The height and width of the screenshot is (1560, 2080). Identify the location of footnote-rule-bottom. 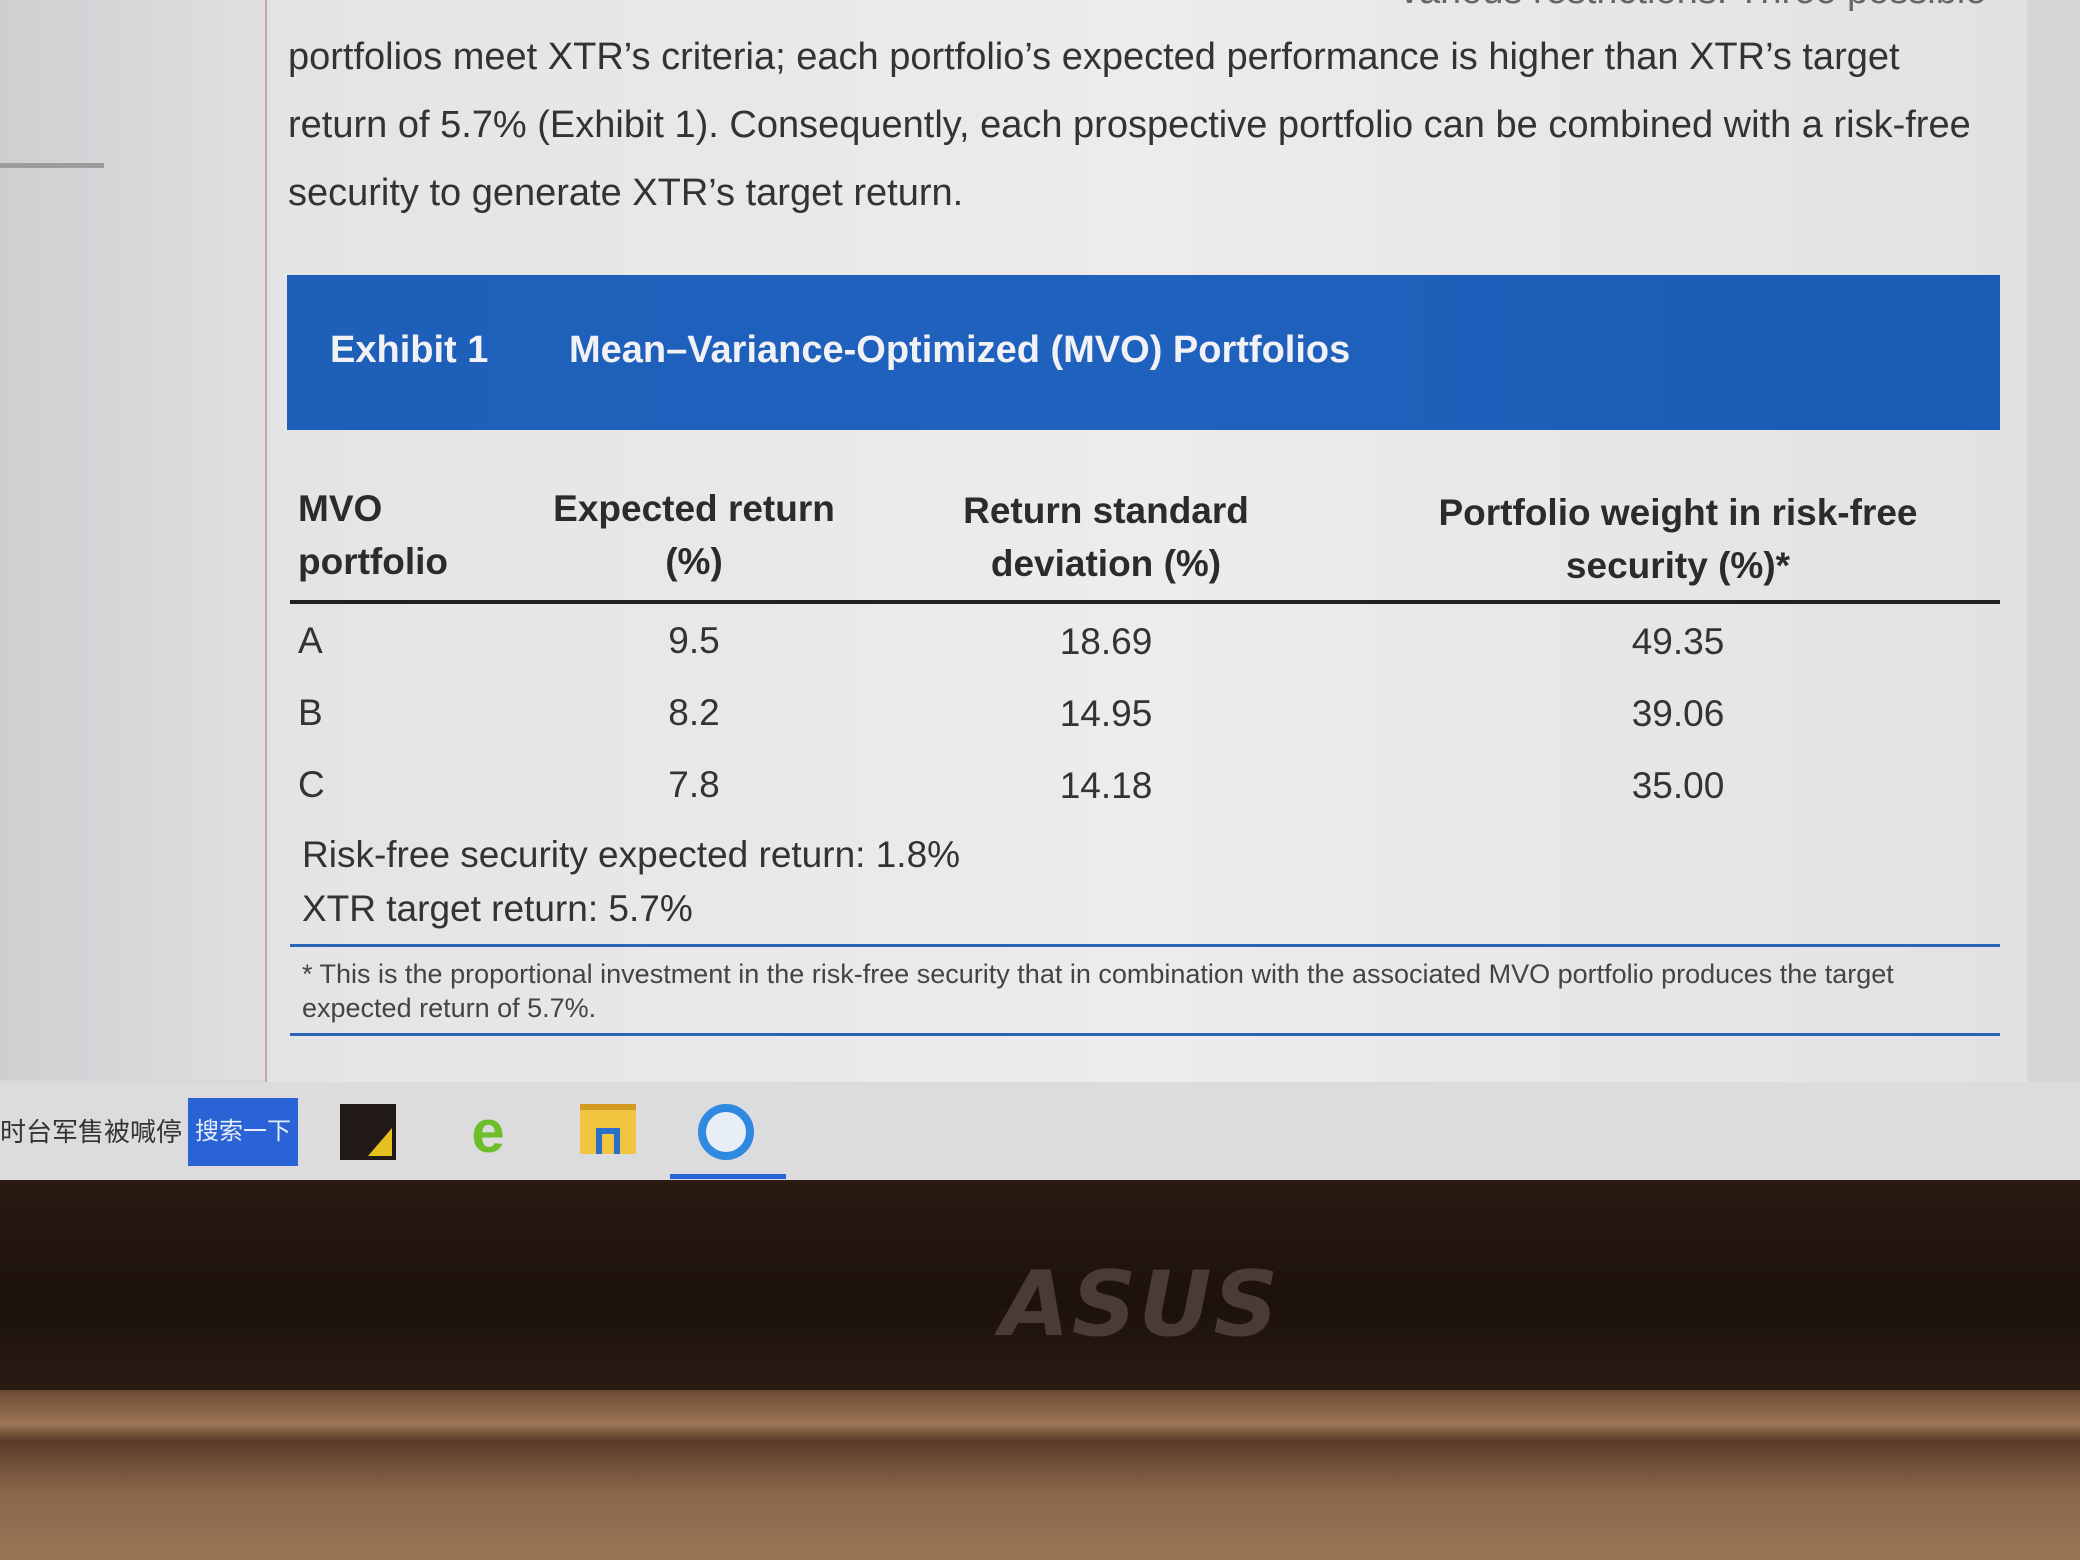
(1145, 1034).